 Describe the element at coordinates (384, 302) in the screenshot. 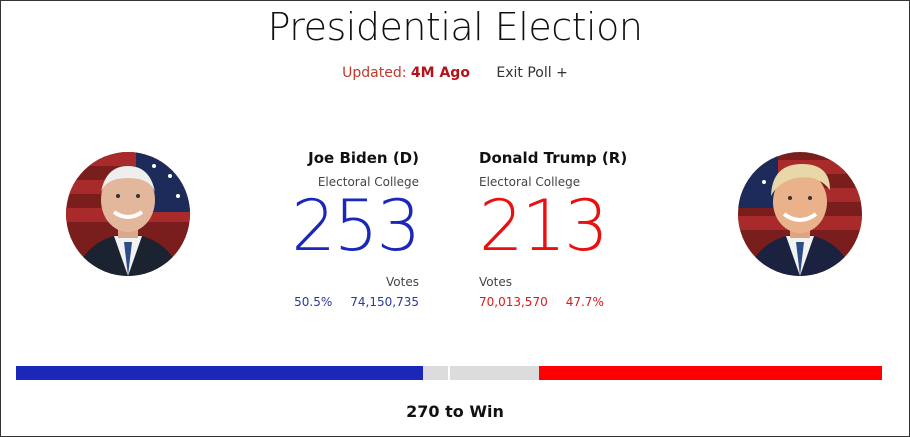

I see `biden-vote-count: 74,150,735` at that location.